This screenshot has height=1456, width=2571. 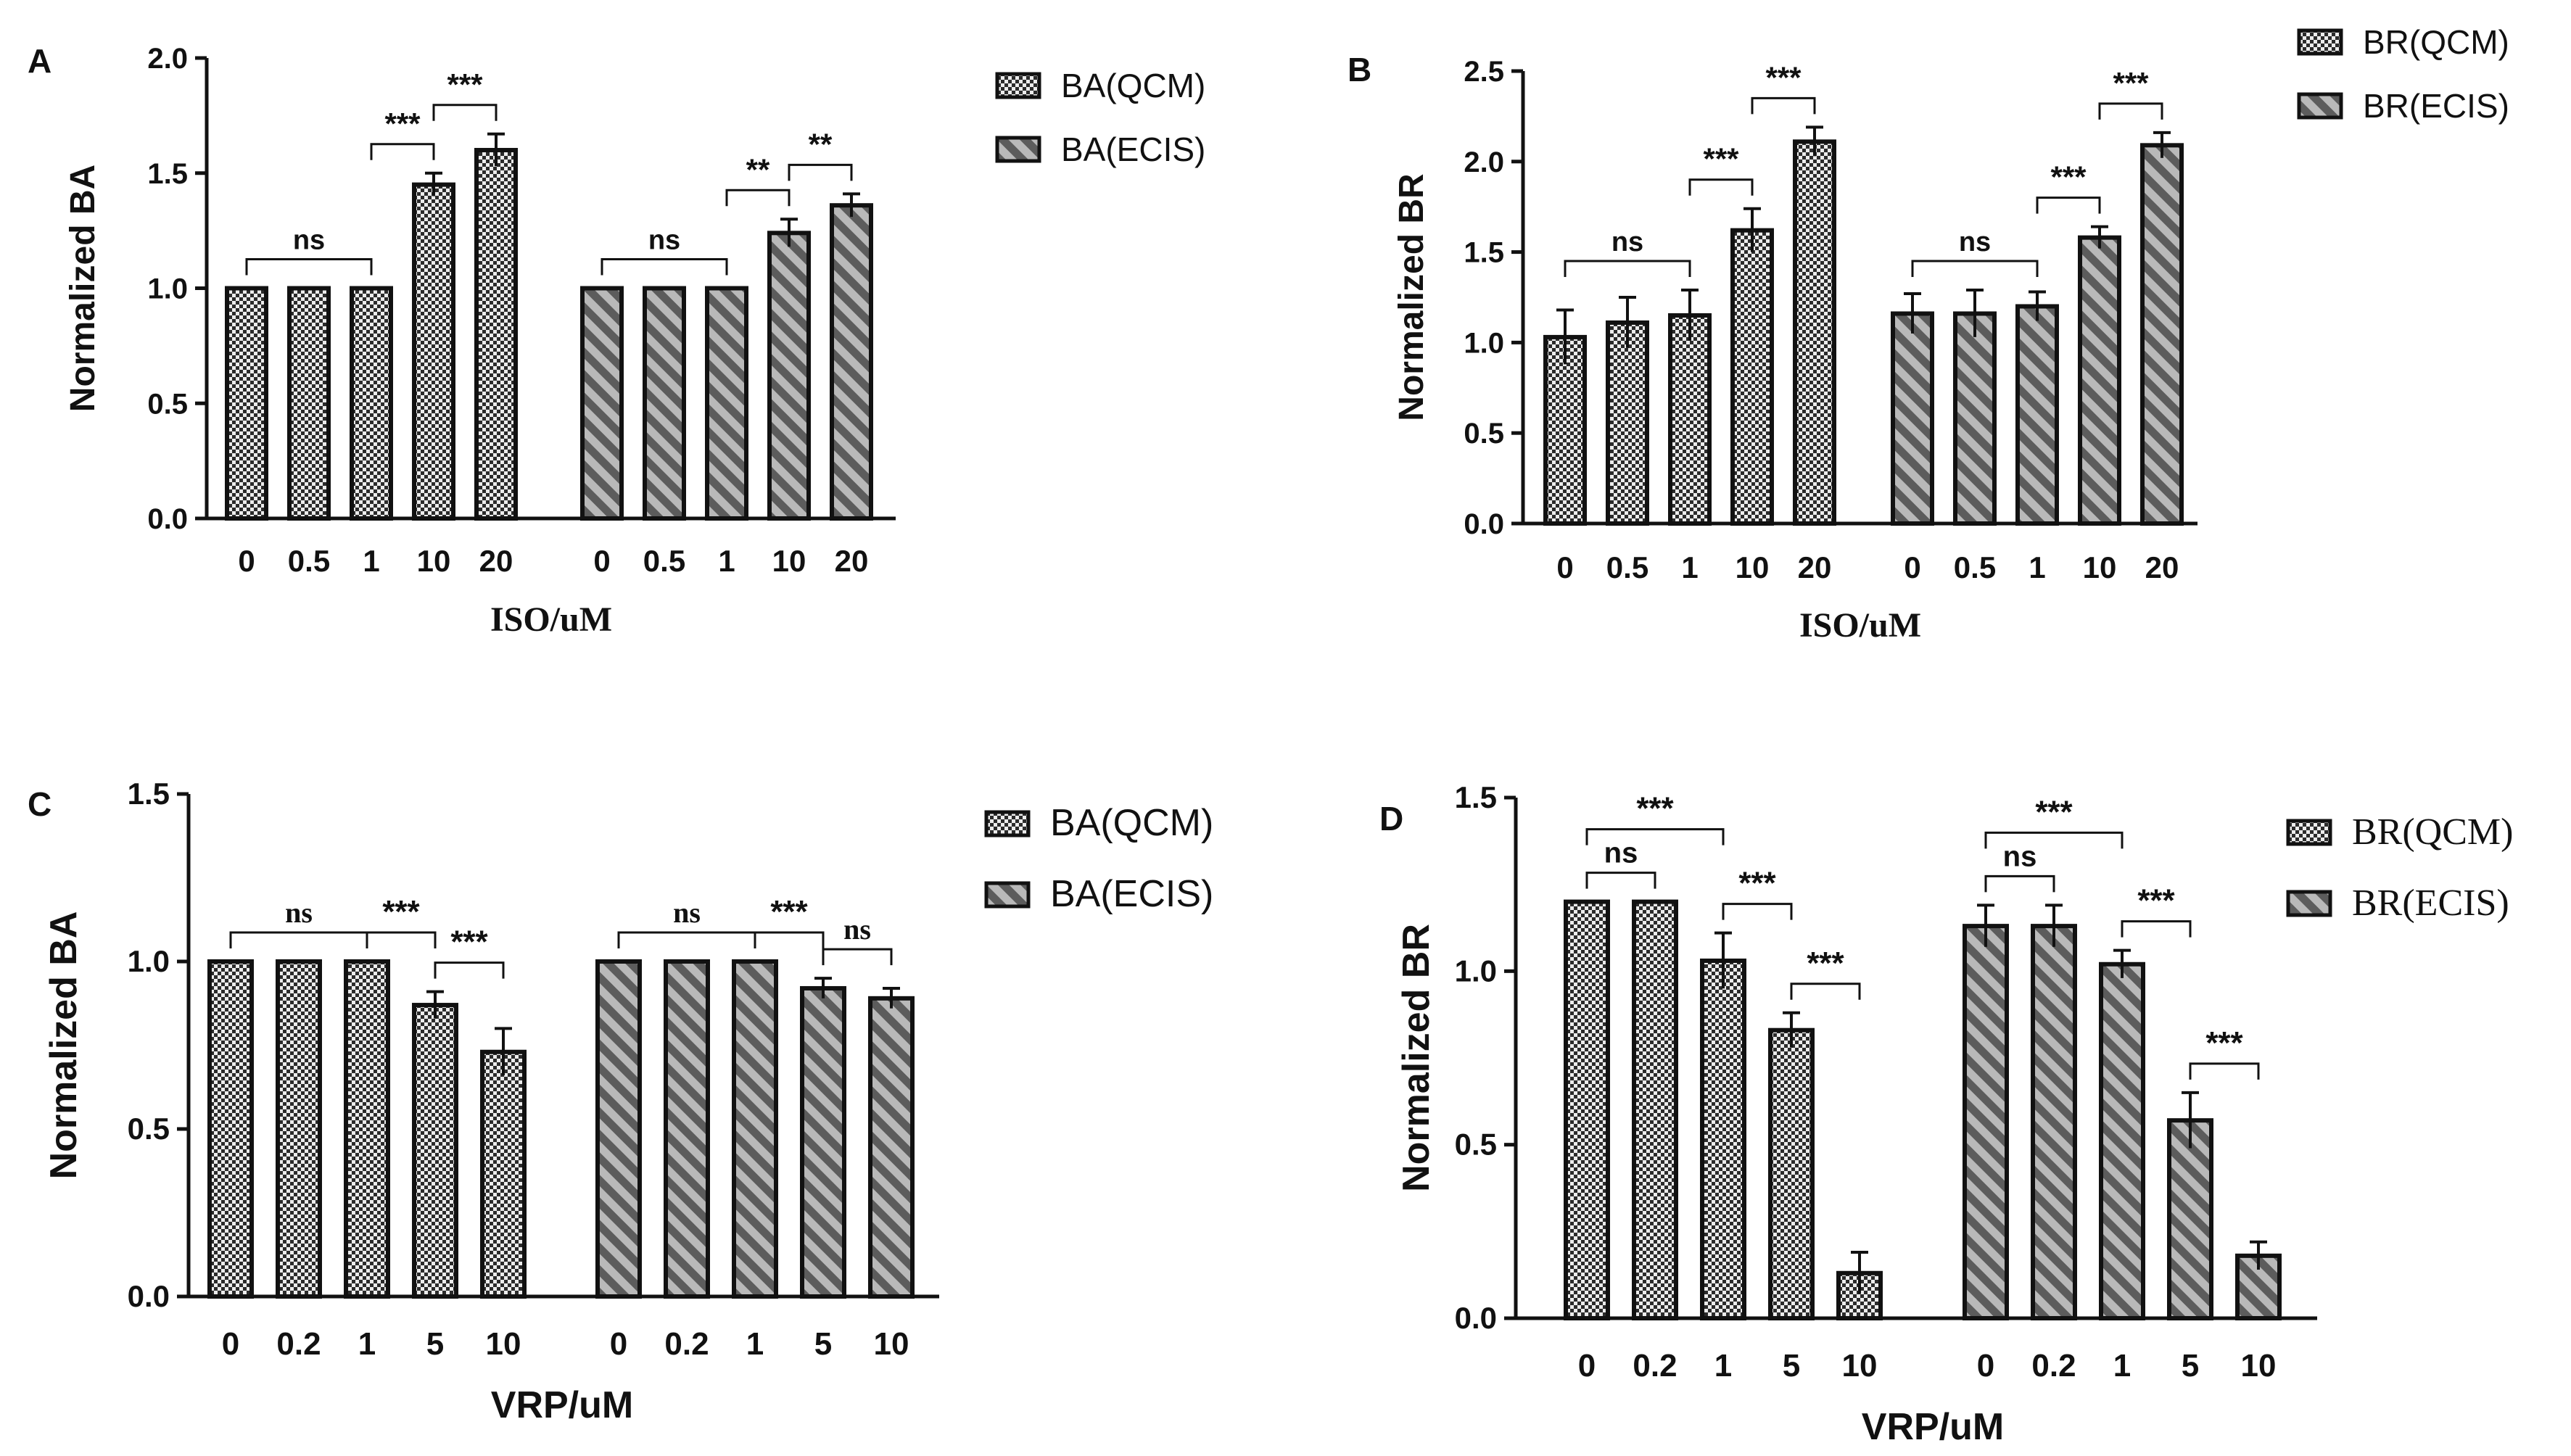 I want to click on significance-label: **, so click(x=758, y=169).